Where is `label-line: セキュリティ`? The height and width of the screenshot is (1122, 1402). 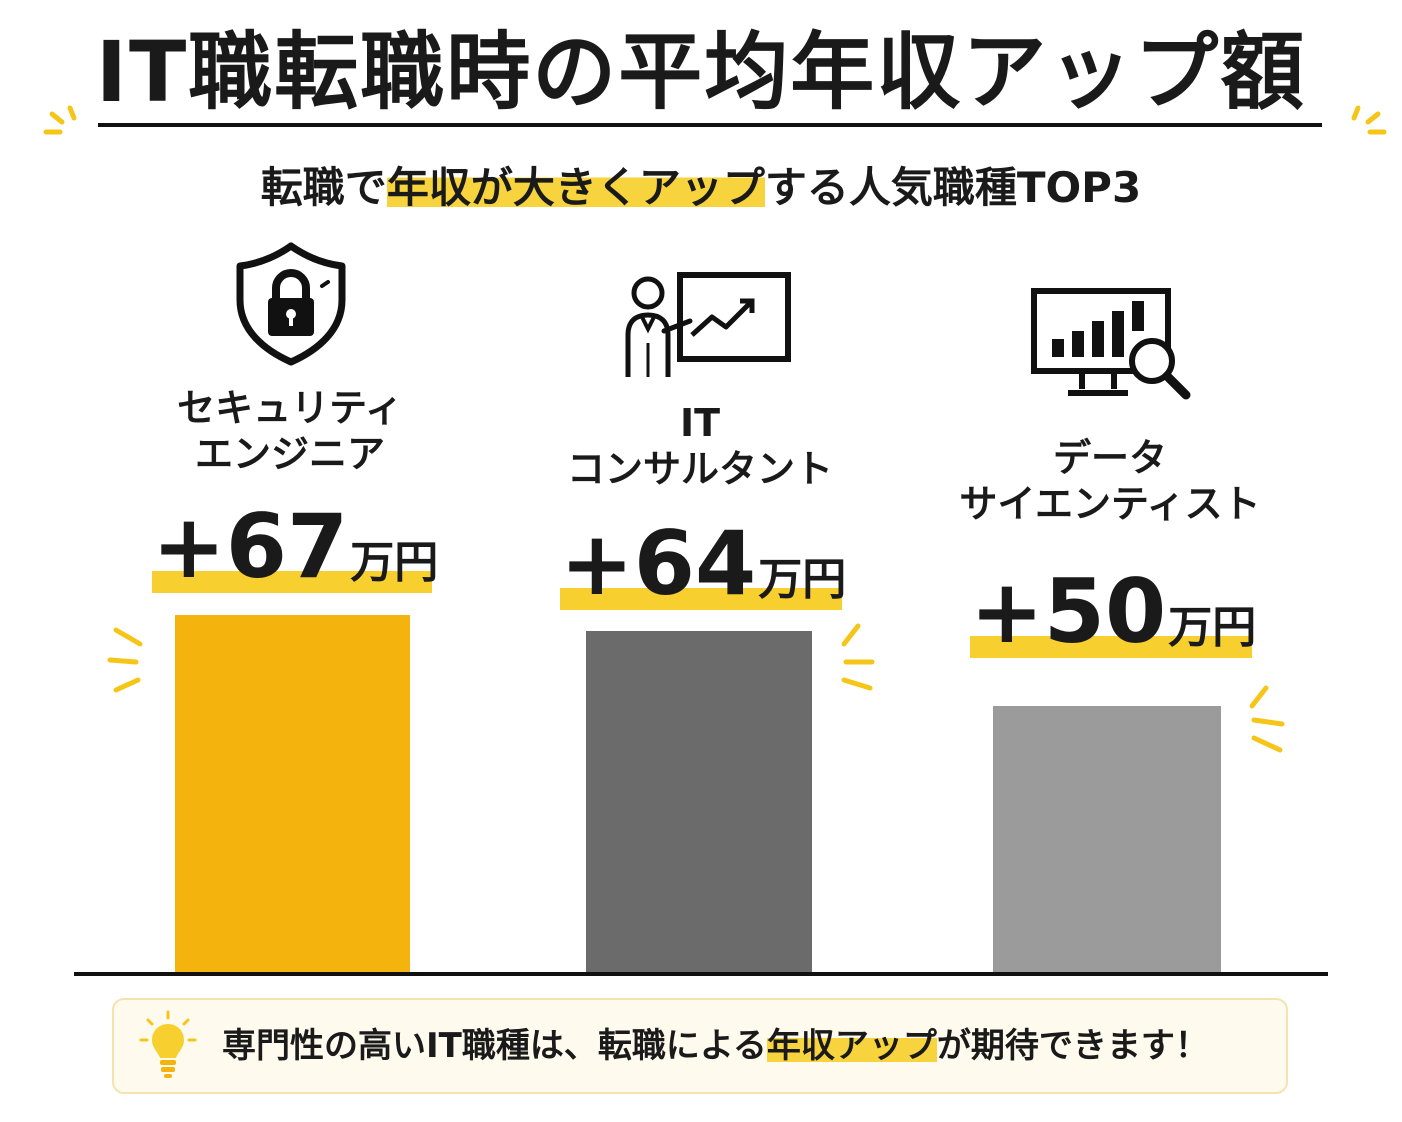 label-line: セキュリティ is located at coordinates (290, 408).